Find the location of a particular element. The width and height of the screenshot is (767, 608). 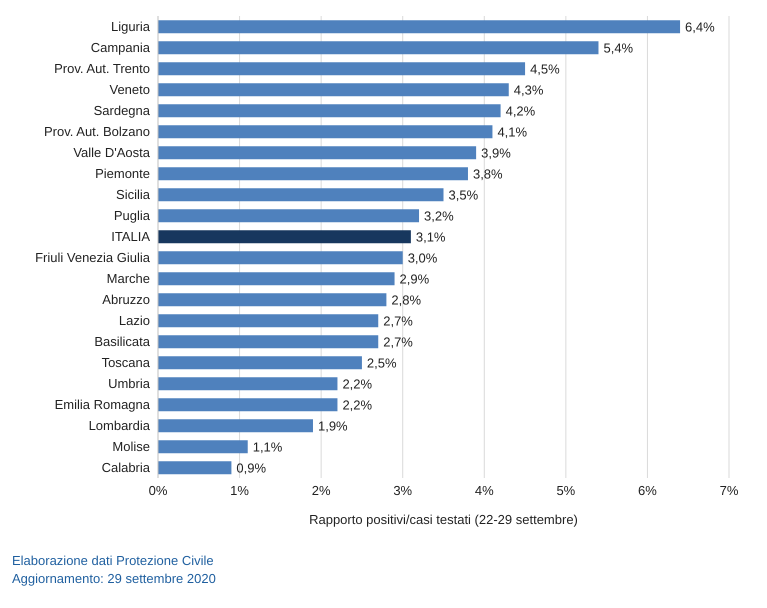

y-tick-label: Molise is located at coordinates (131, 446).